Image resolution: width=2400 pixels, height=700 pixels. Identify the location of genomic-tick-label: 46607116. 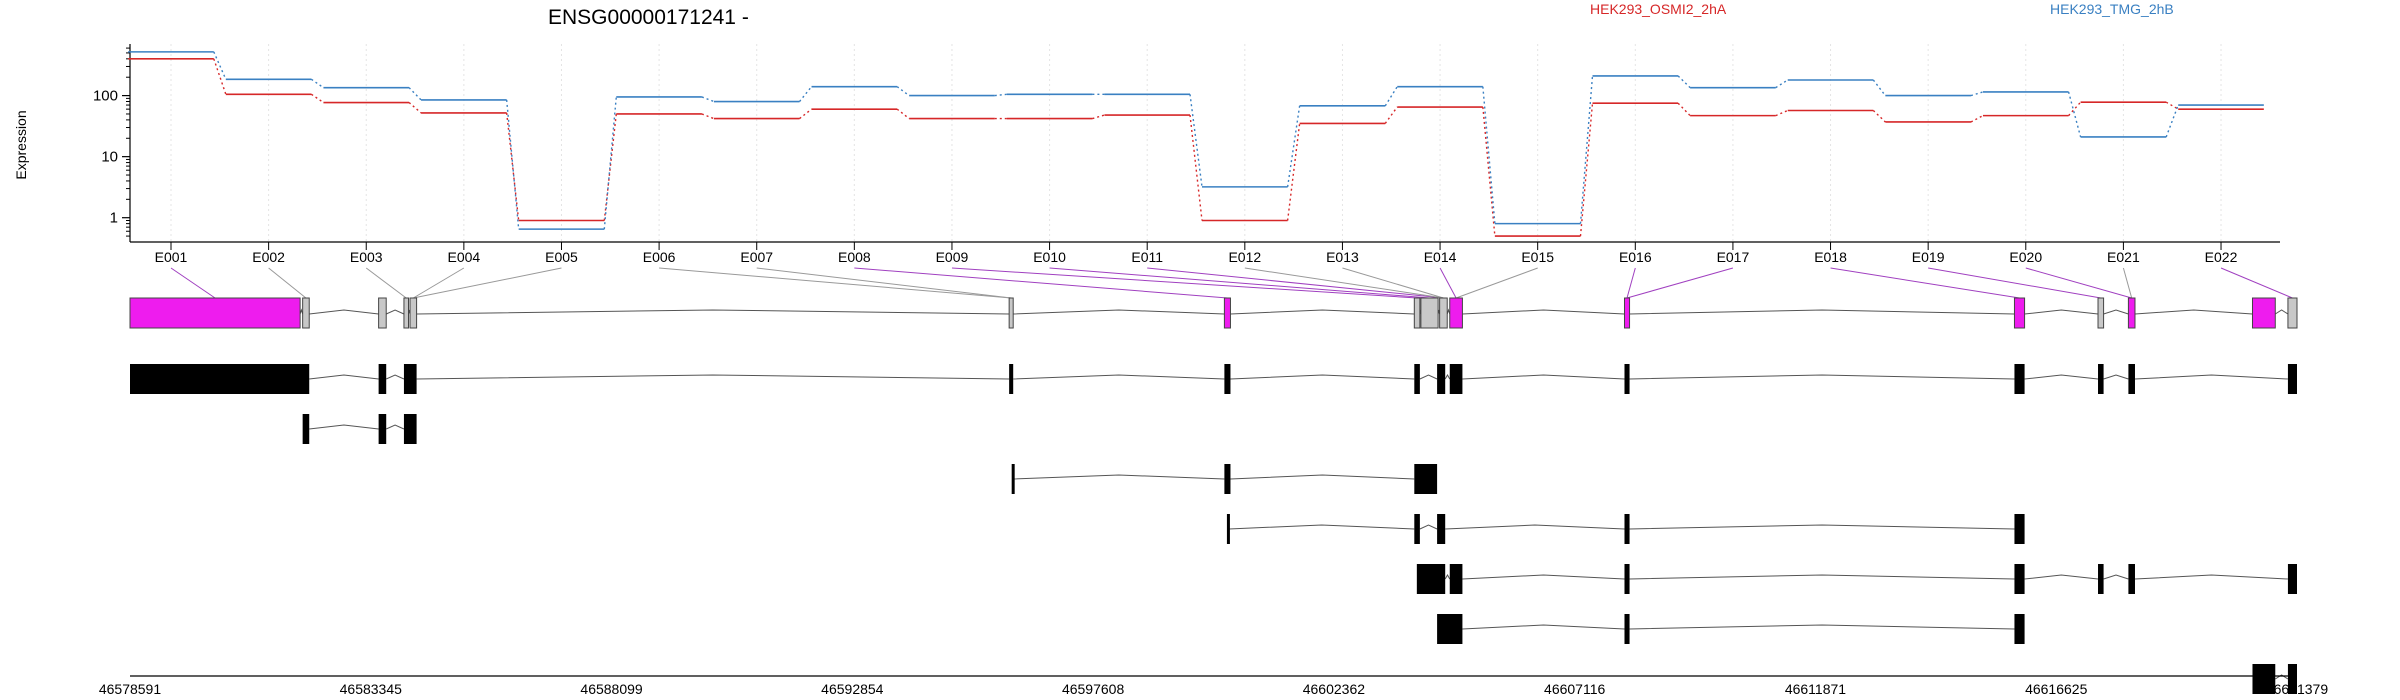
(1574, 689).